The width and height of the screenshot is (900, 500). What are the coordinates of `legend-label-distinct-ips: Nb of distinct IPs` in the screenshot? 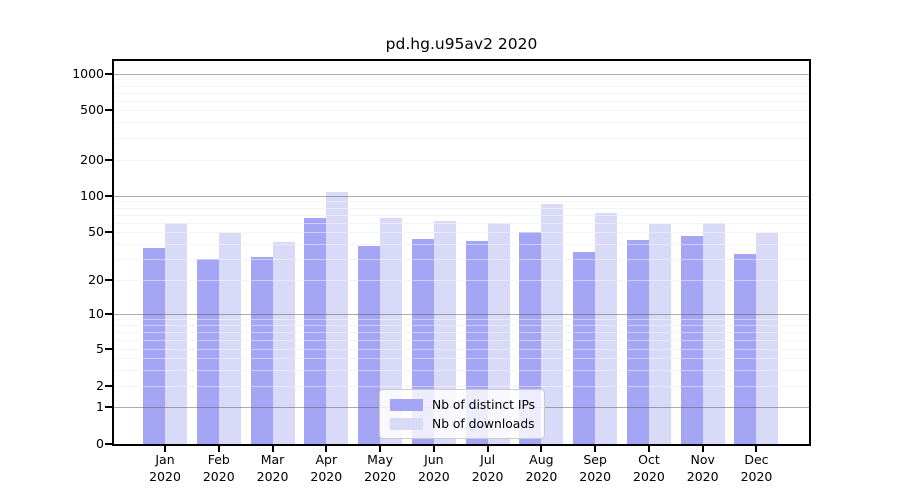 It's located at (484, 404).